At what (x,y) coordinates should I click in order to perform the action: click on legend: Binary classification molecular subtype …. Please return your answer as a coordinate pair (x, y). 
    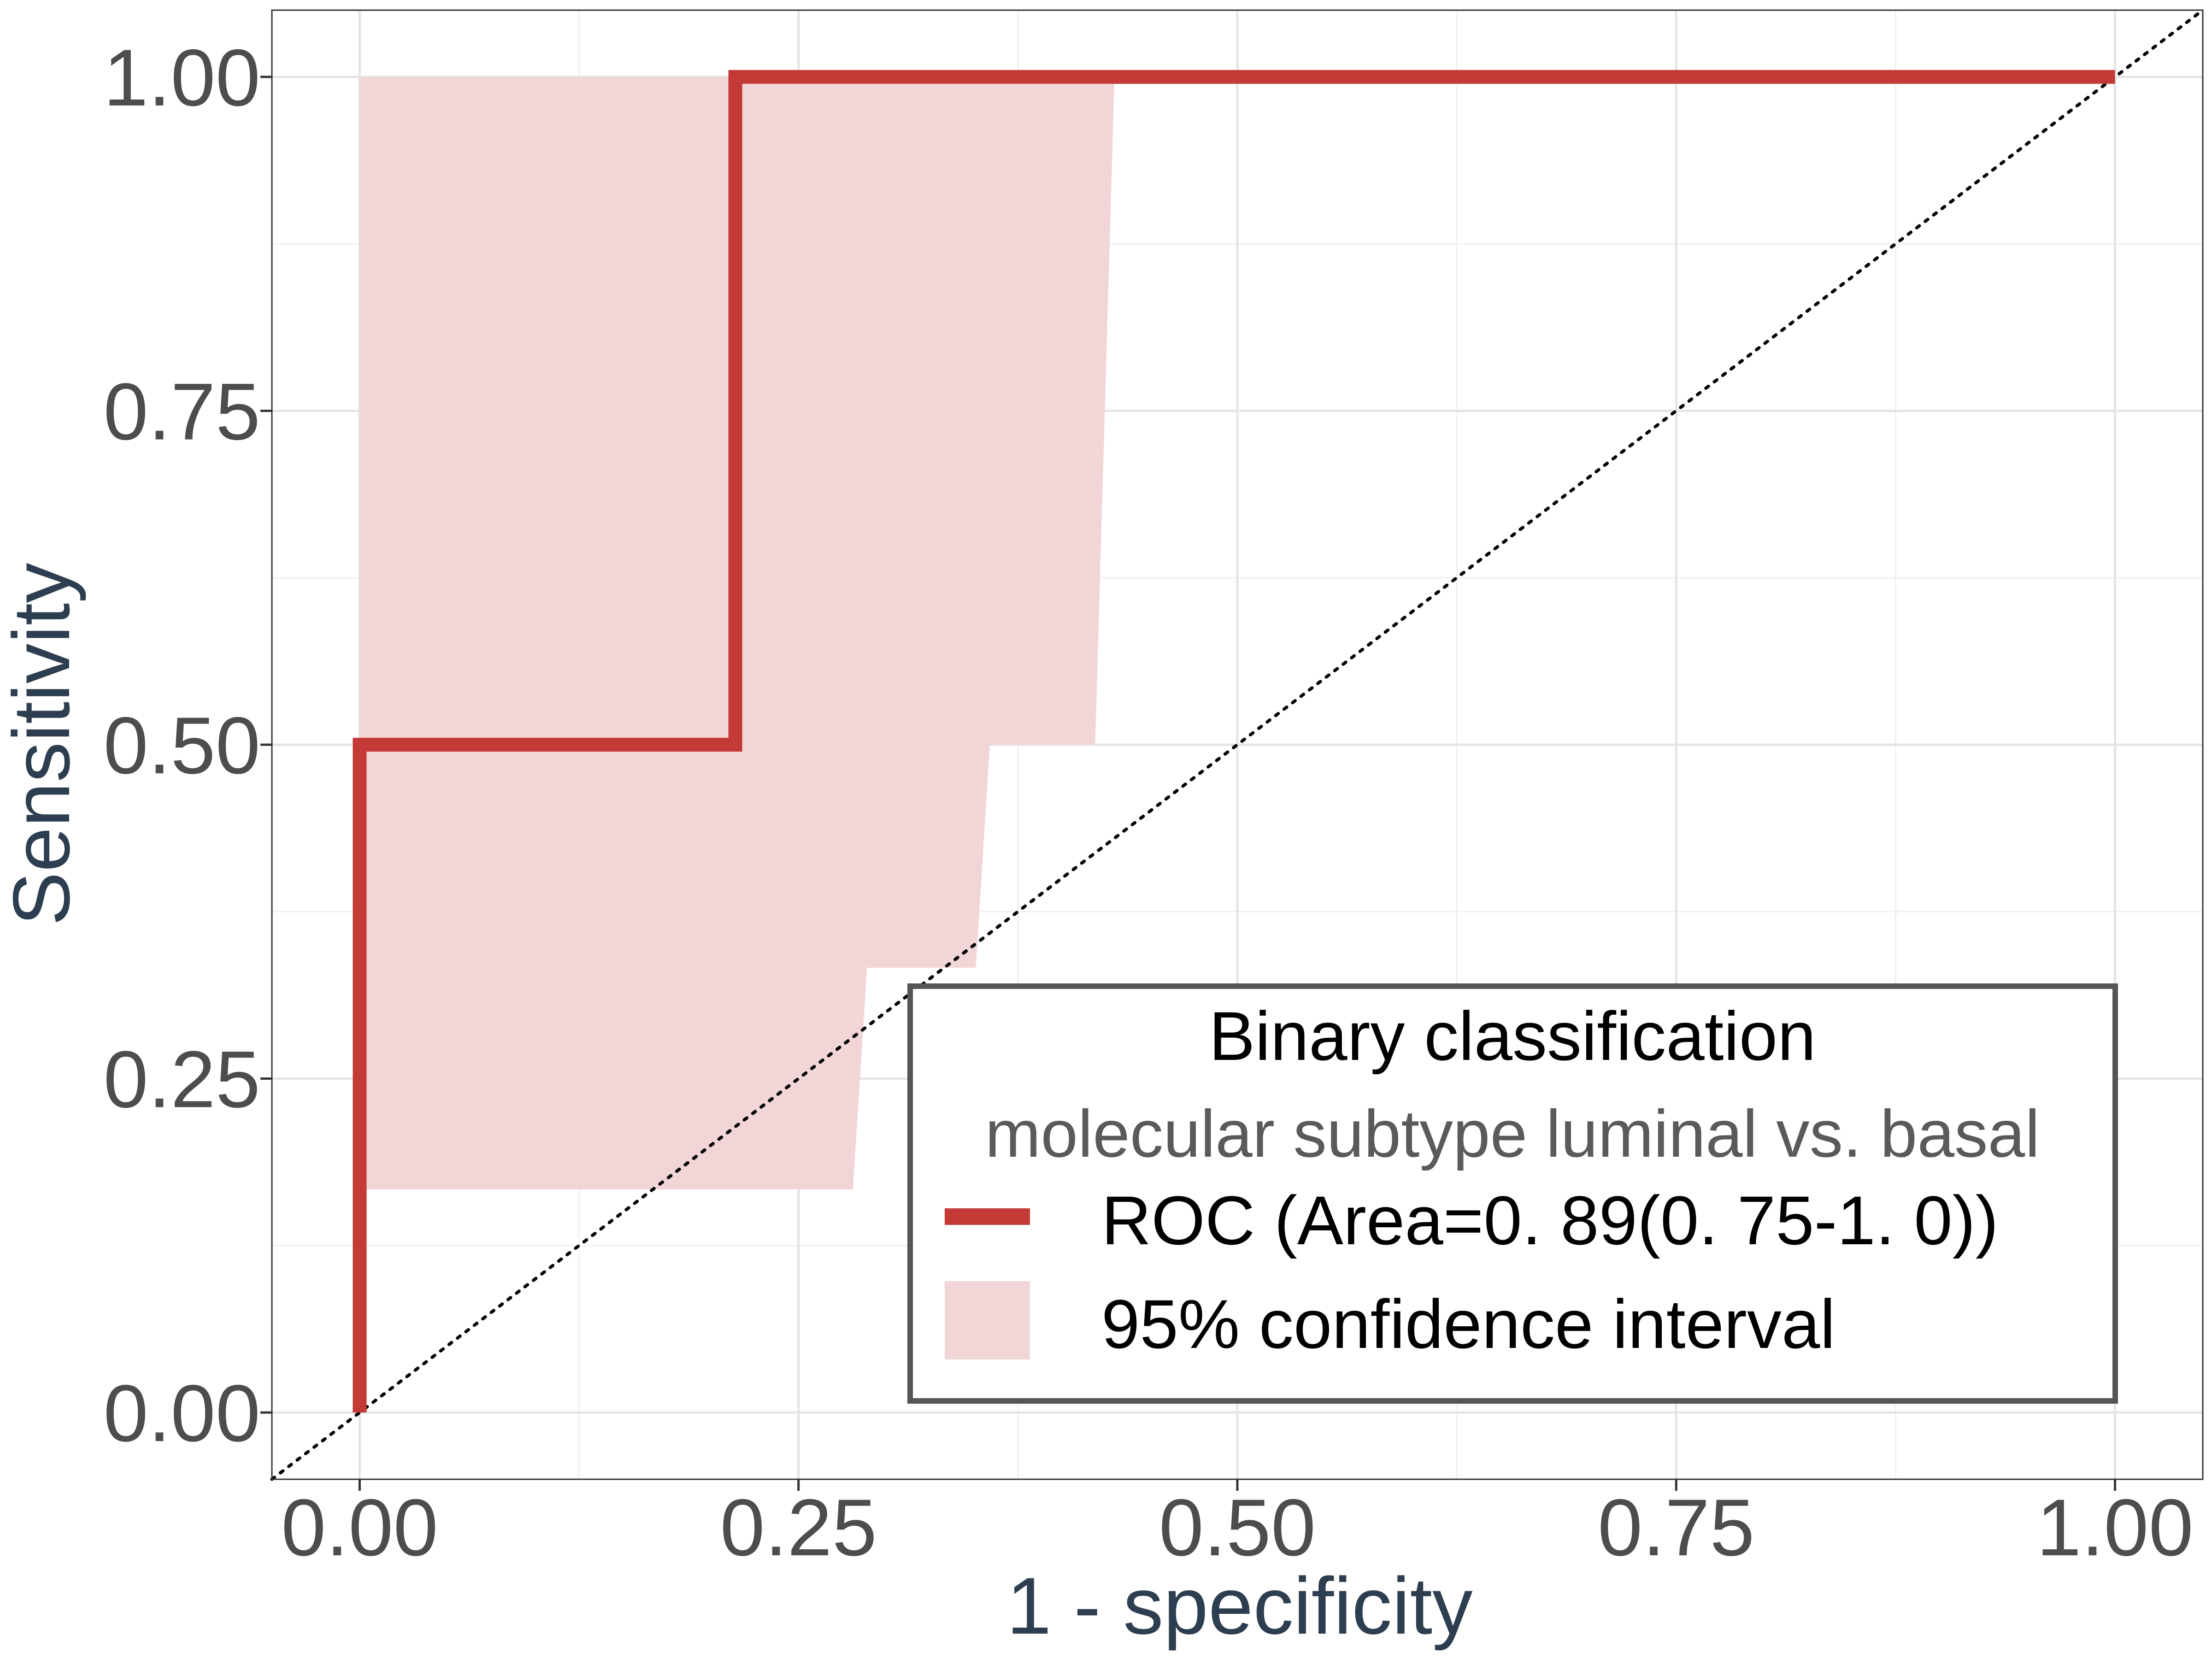
    Looking at the image, I should click on (1512, 1193).